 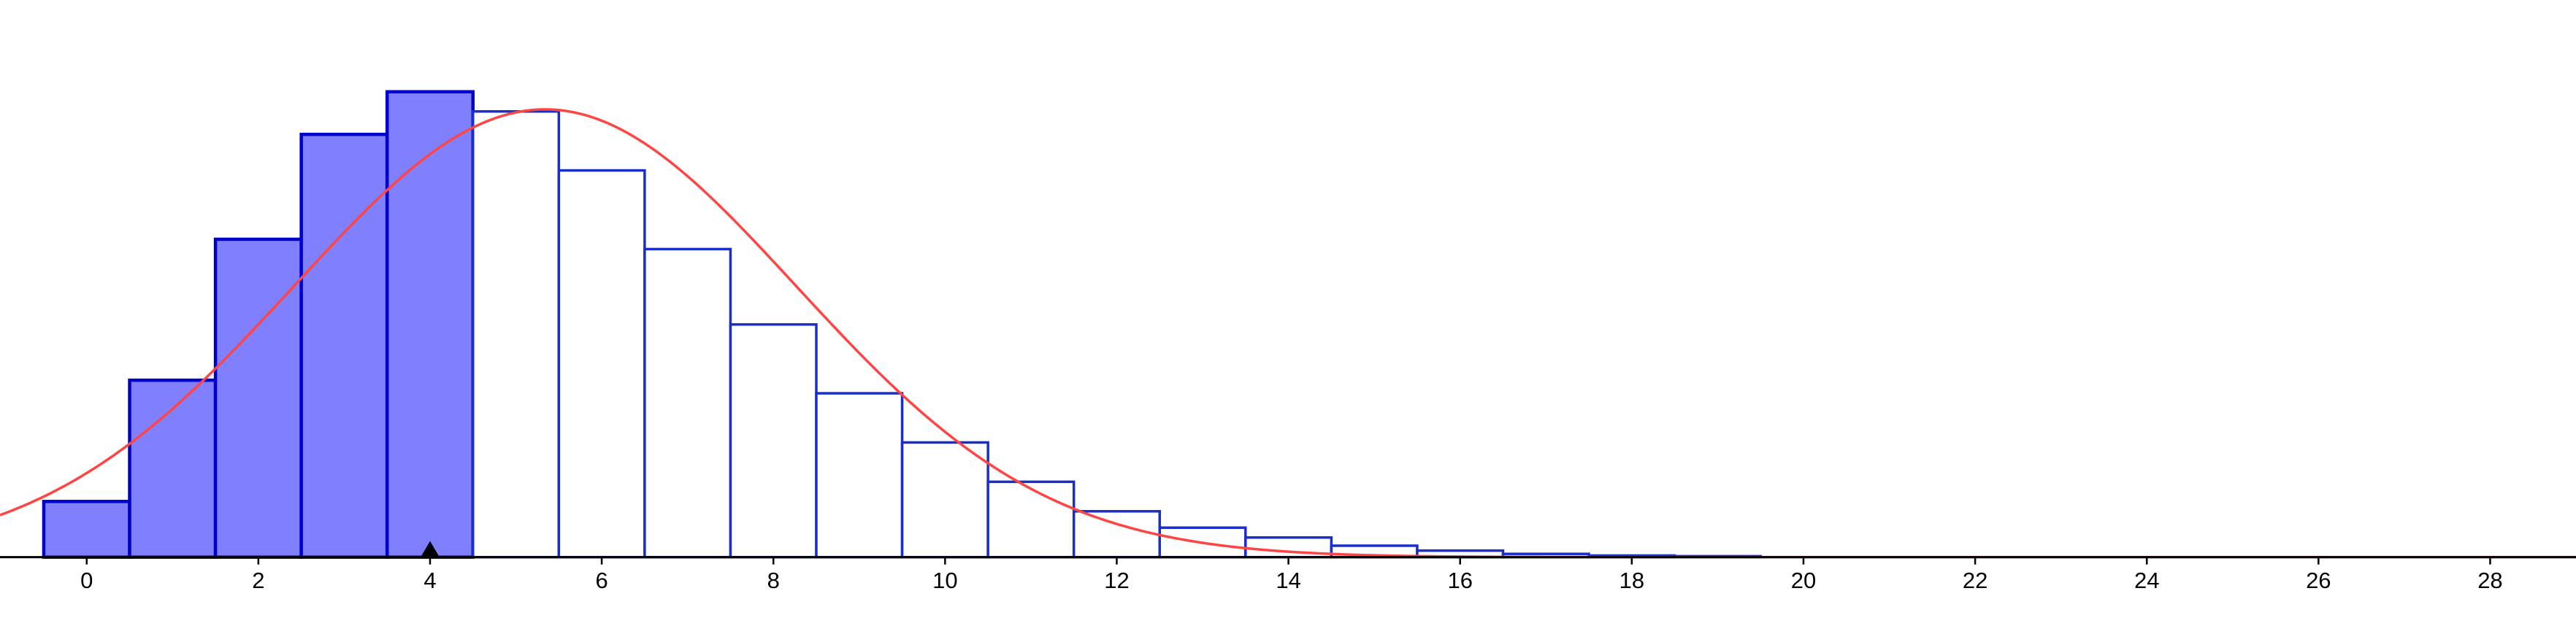 I want to click on x-tick-label: 28, so click(x=2489, y=580).